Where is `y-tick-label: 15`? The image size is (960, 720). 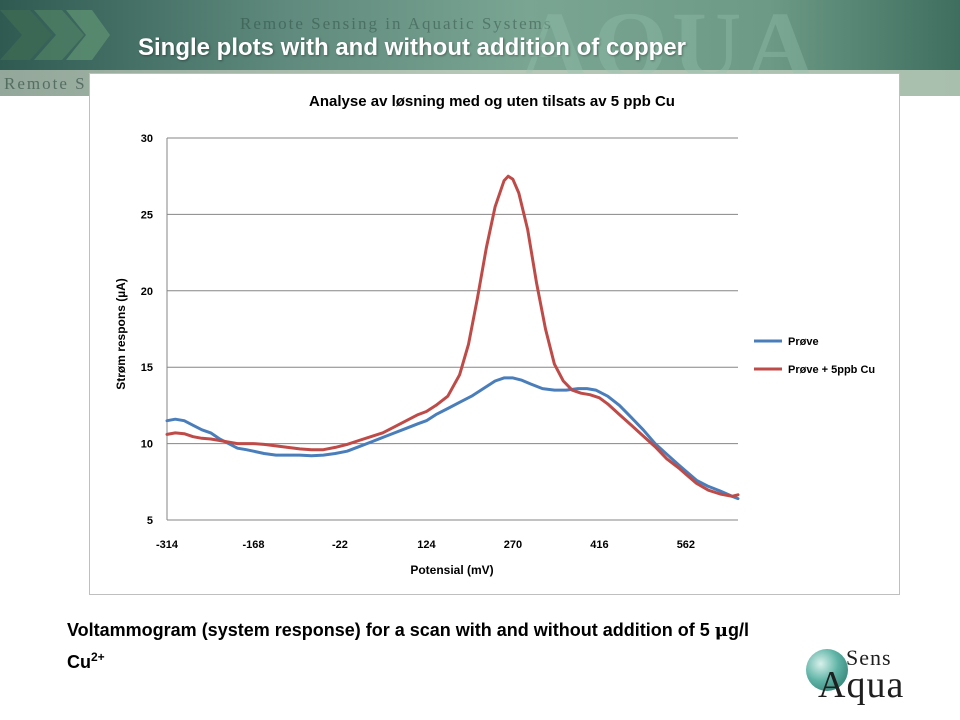 y-tick-label: 15 is located at coordinates (147, 368).